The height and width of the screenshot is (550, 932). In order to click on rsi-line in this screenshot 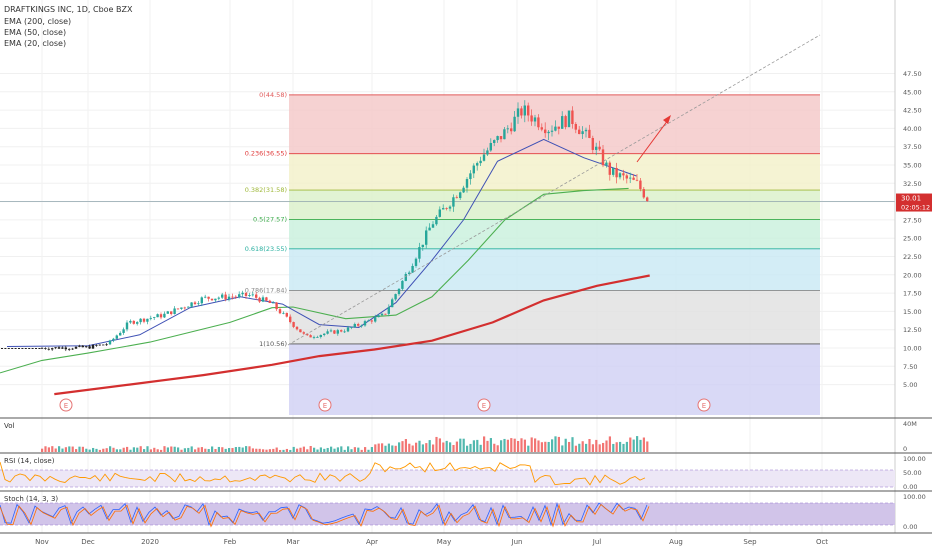, I will do `click(323, 473)`.